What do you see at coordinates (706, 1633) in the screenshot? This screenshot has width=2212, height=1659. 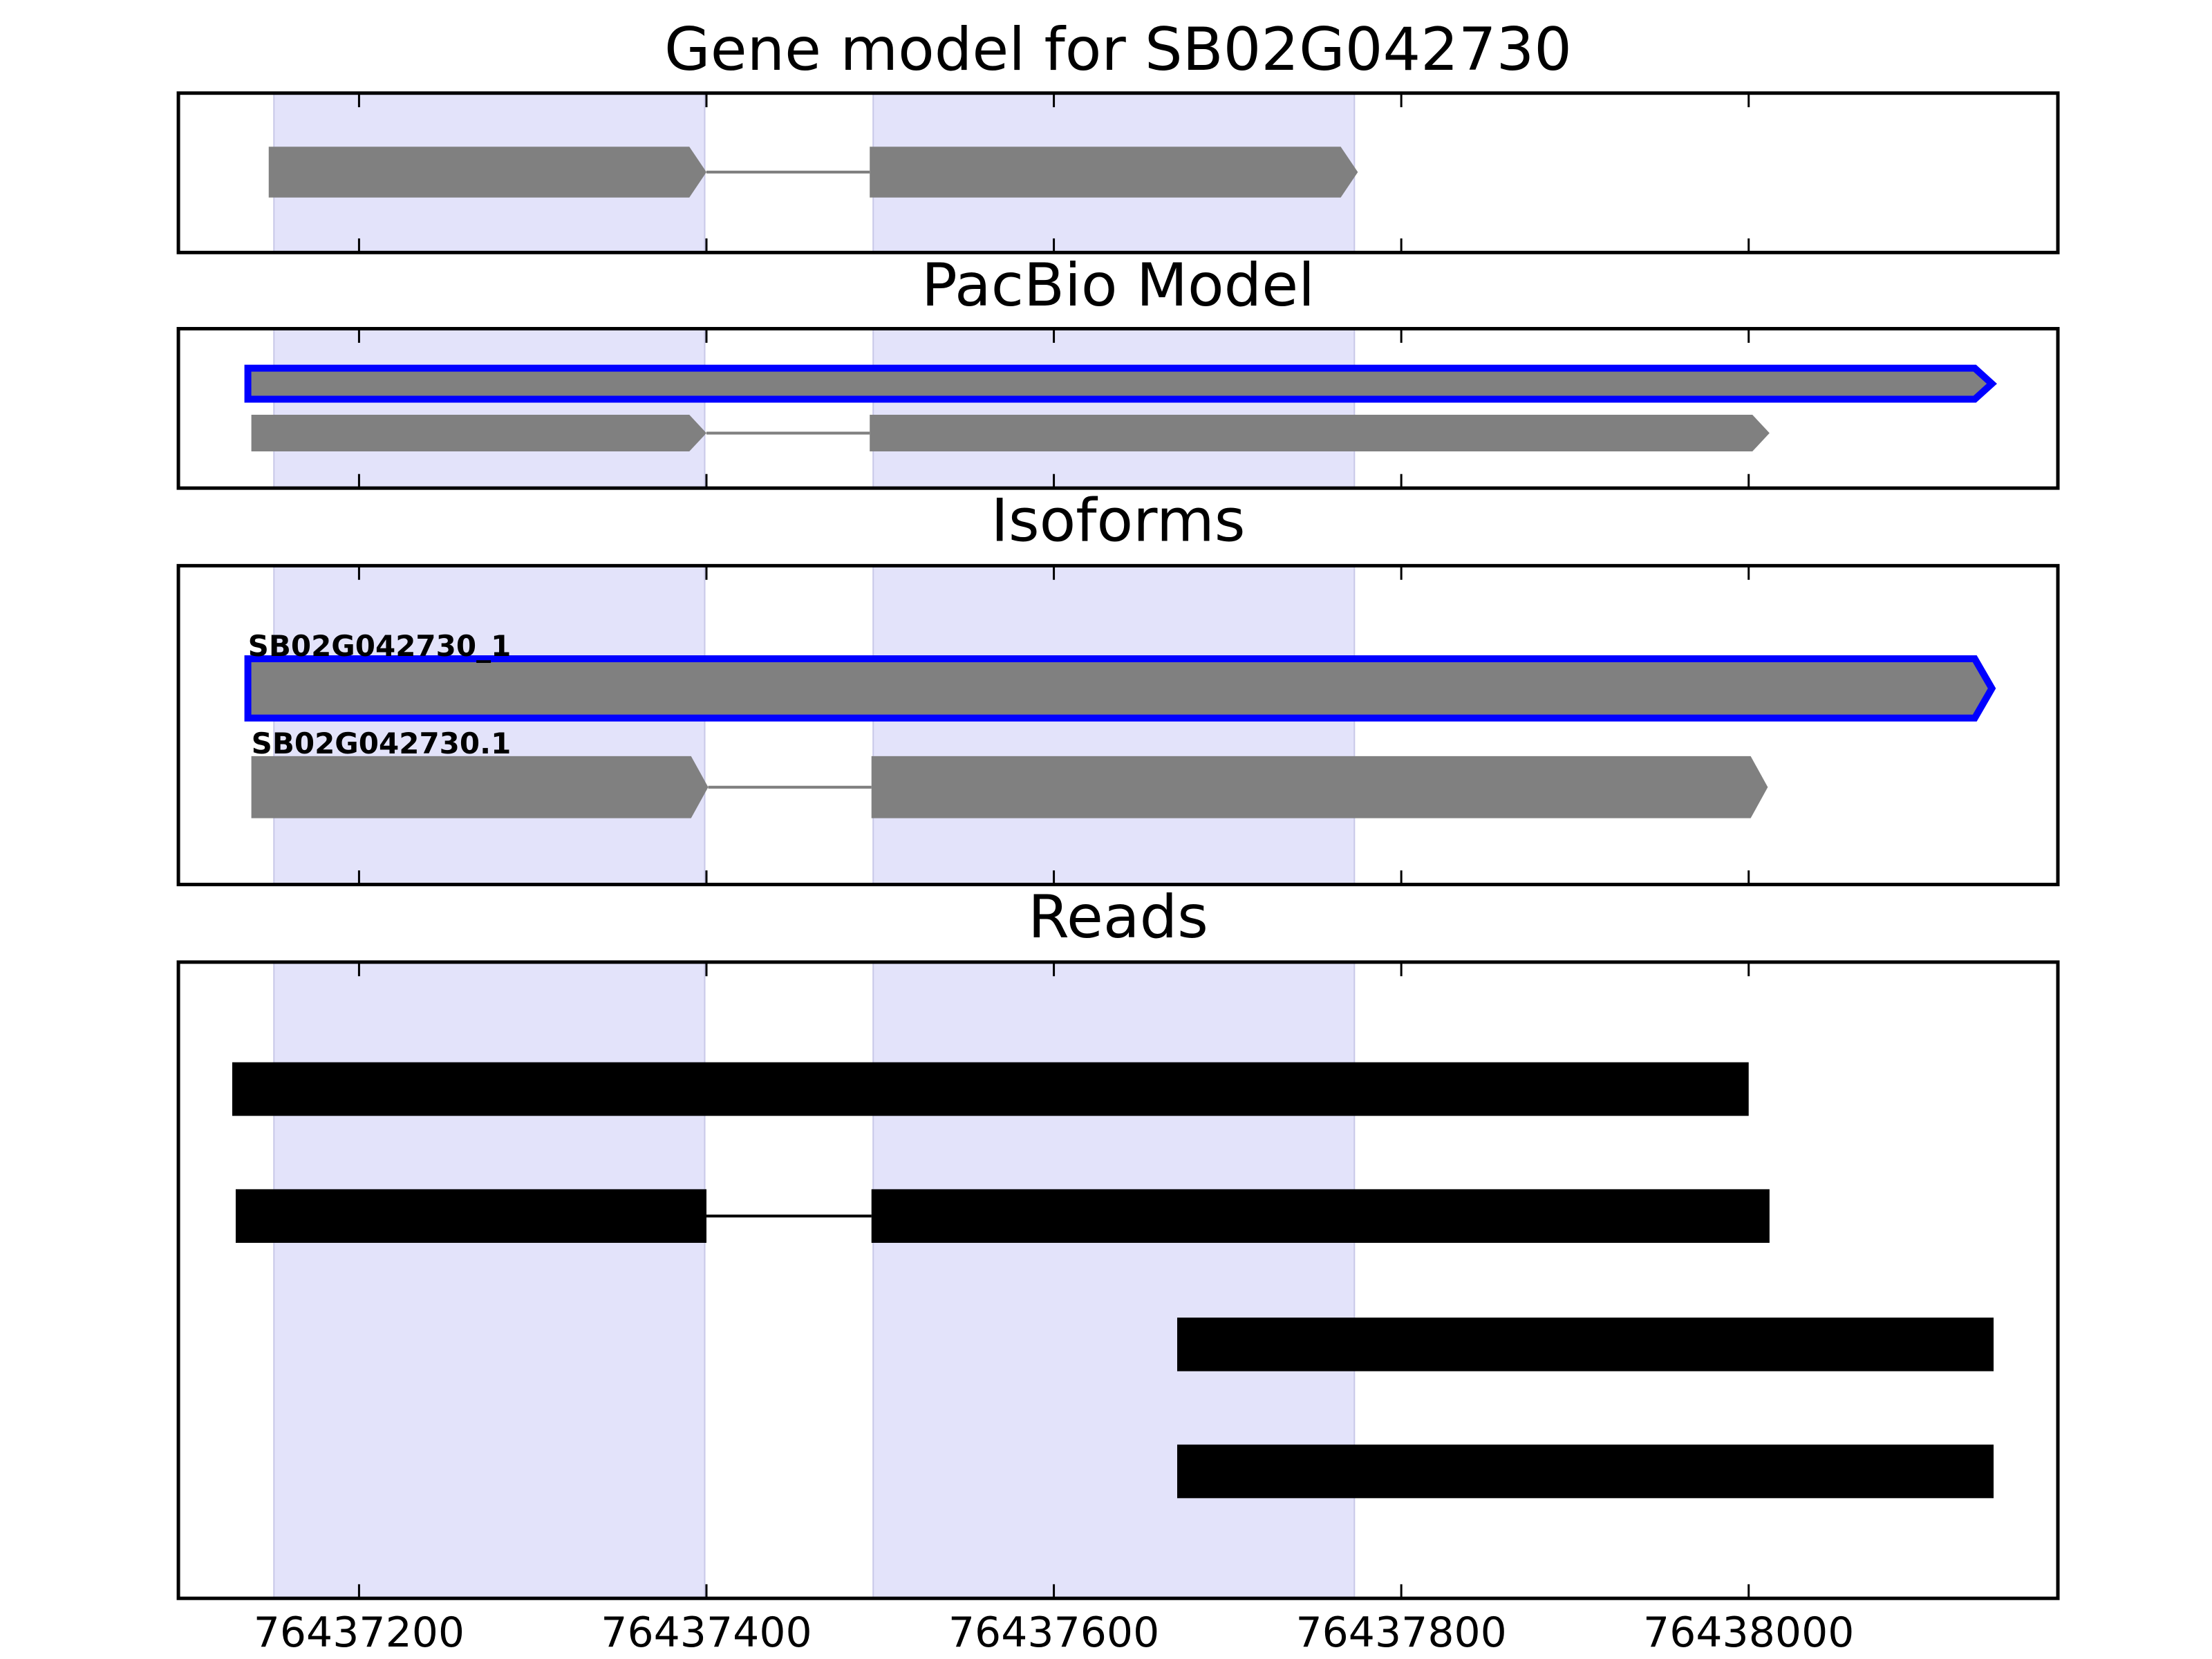 I see `x-tick-label: 76437400` at bounding box center [706, 1633].